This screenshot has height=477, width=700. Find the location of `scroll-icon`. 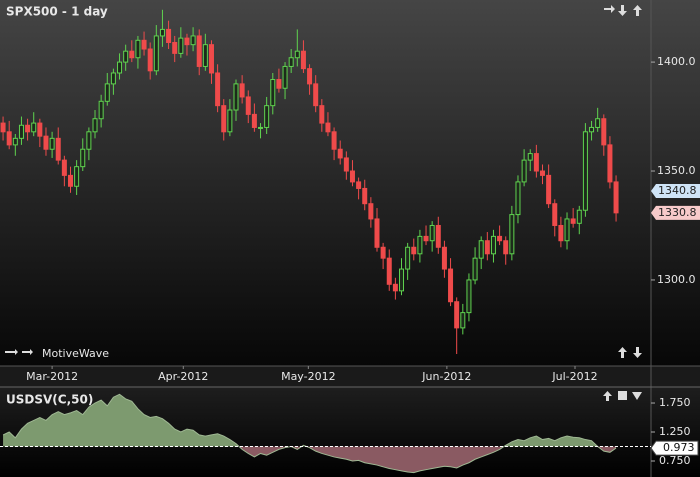

scroll-icon is located at coordinates (19, 352).